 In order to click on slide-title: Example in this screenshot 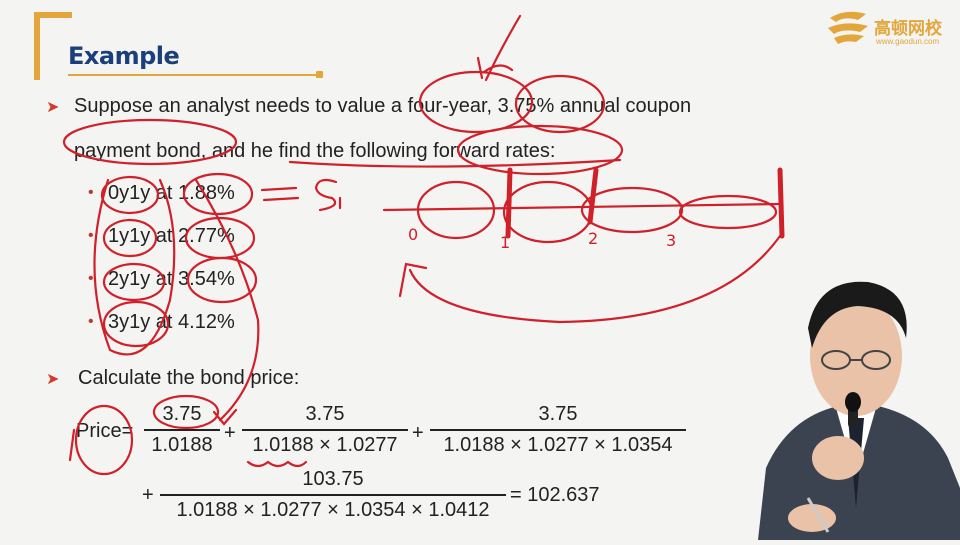, I will do `click(124, 56)`.